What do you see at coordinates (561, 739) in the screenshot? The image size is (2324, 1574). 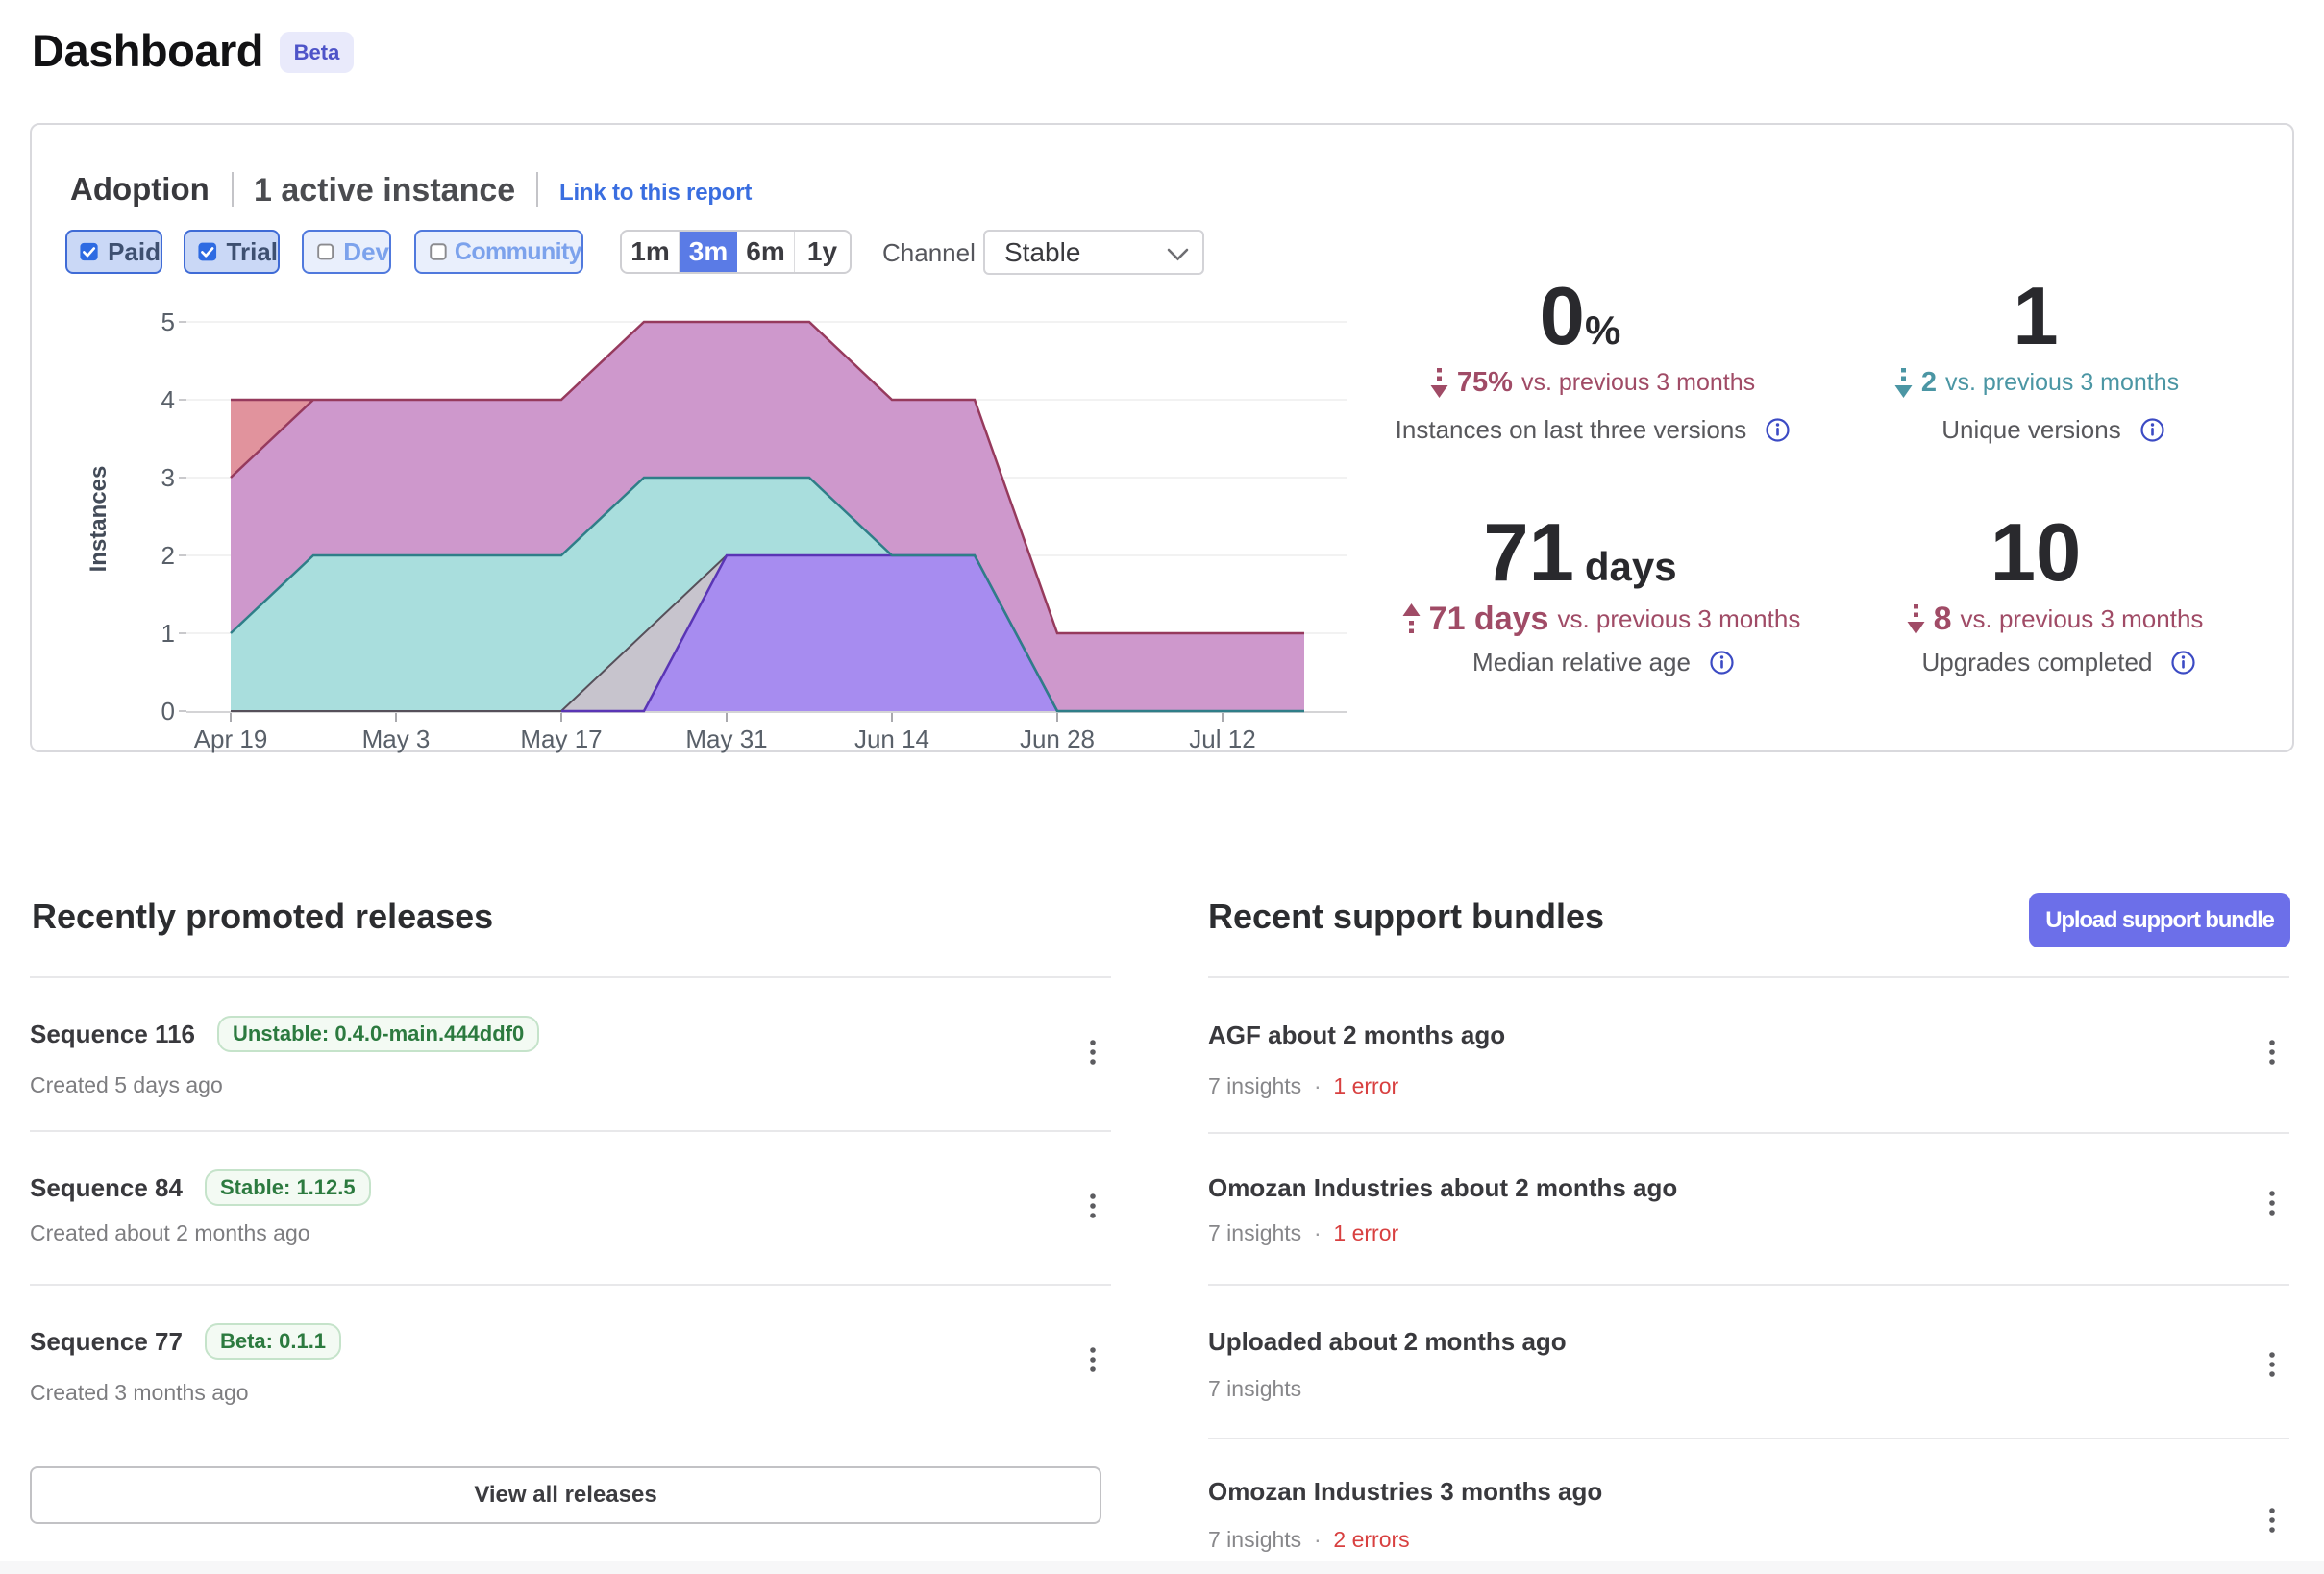 I see `svg-text: May 17` at bounding box center [561, 739].